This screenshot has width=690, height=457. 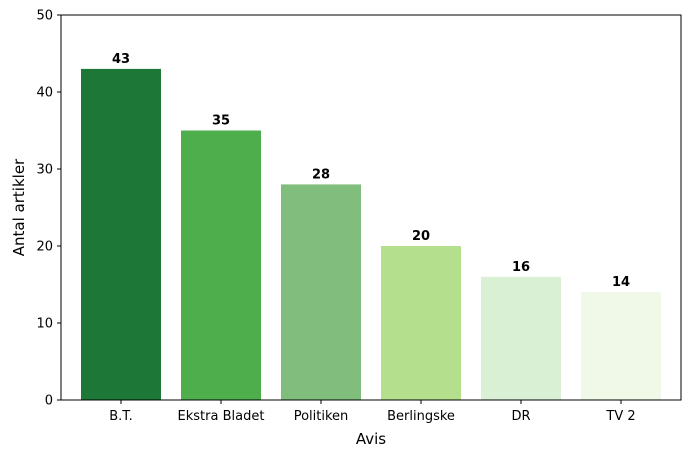 I want to click on x-tick-label-2: Politiken, so click(x=321, y=416).